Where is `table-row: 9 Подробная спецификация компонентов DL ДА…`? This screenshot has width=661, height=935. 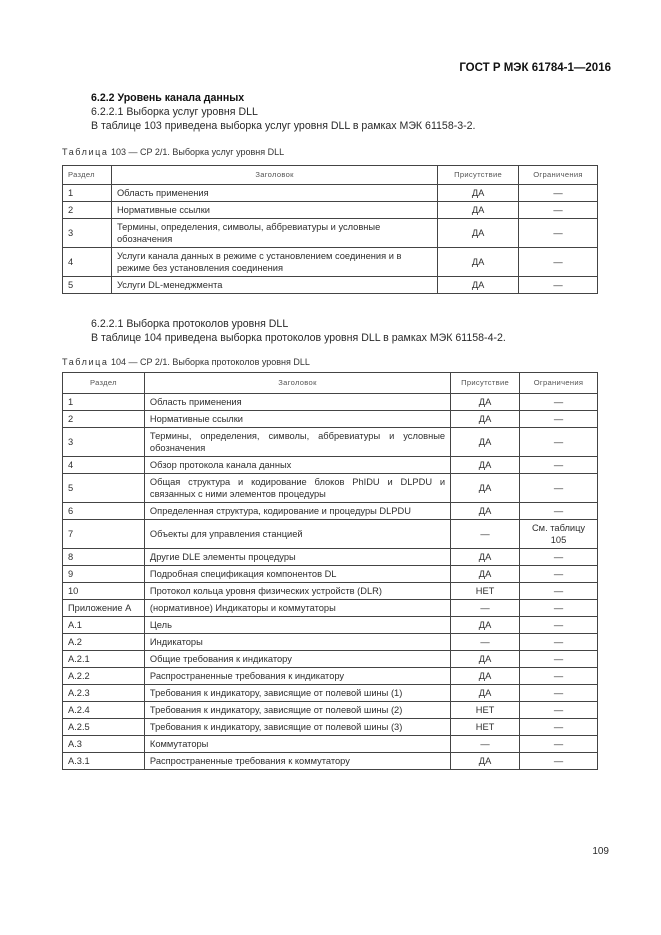
table-row: 9 Подробная спецификация компонентов DL ДА… is located at coordinates (330, 574).